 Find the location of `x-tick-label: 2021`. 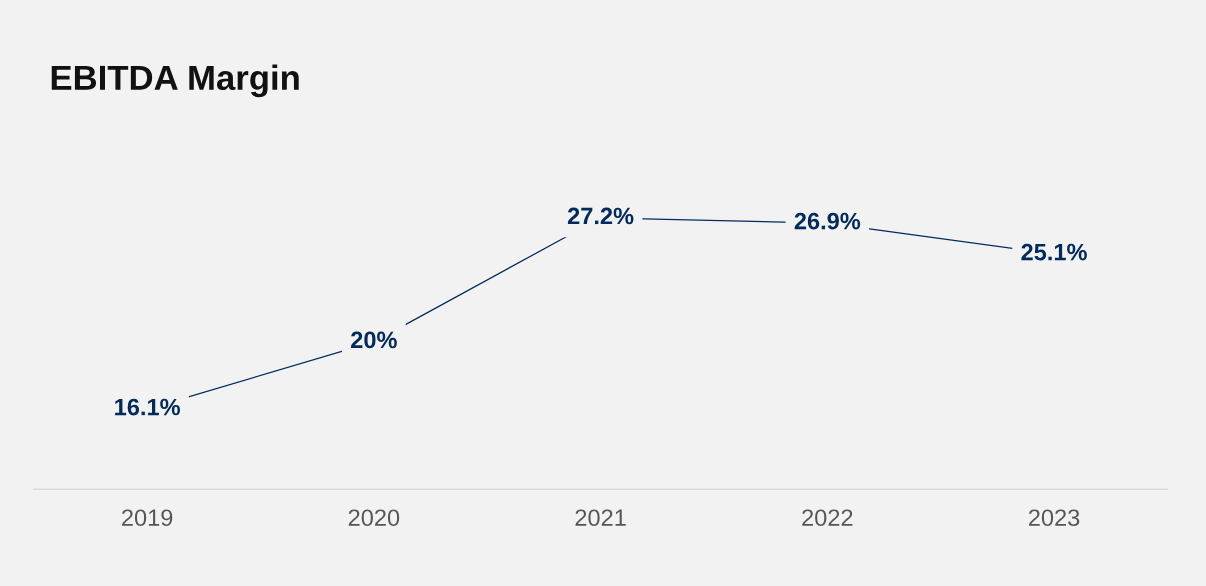

x-tick-label: 2021 is located at coordinates (600, 518).